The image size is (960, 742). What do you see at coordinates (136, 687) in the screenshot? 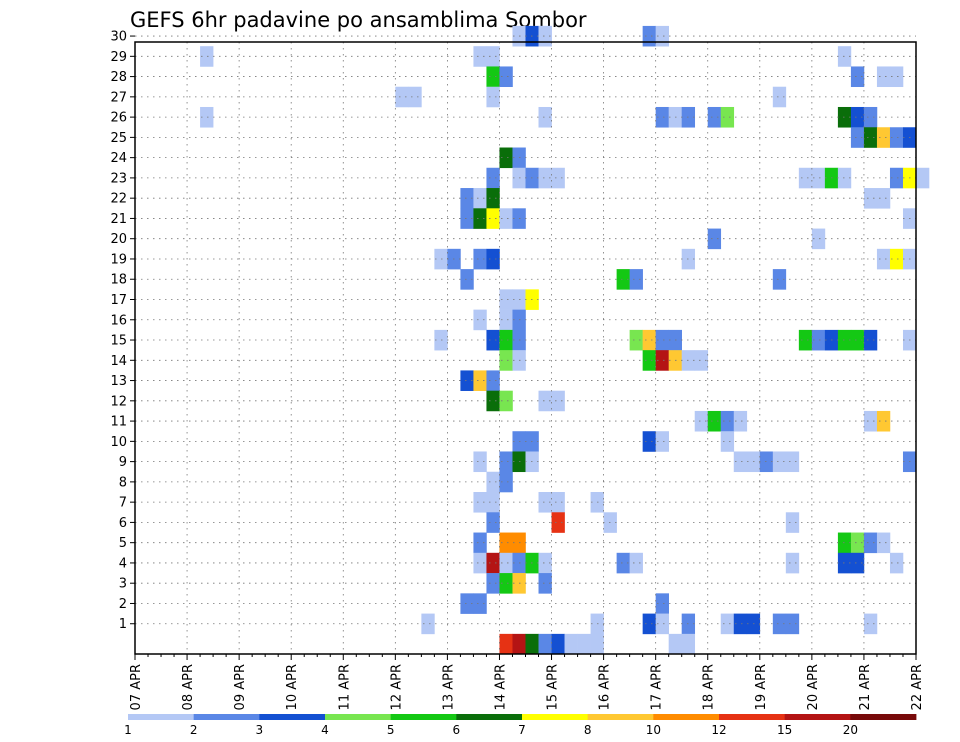
I see `x-tick-label: 07 APR` at bounding box center [136, 687].